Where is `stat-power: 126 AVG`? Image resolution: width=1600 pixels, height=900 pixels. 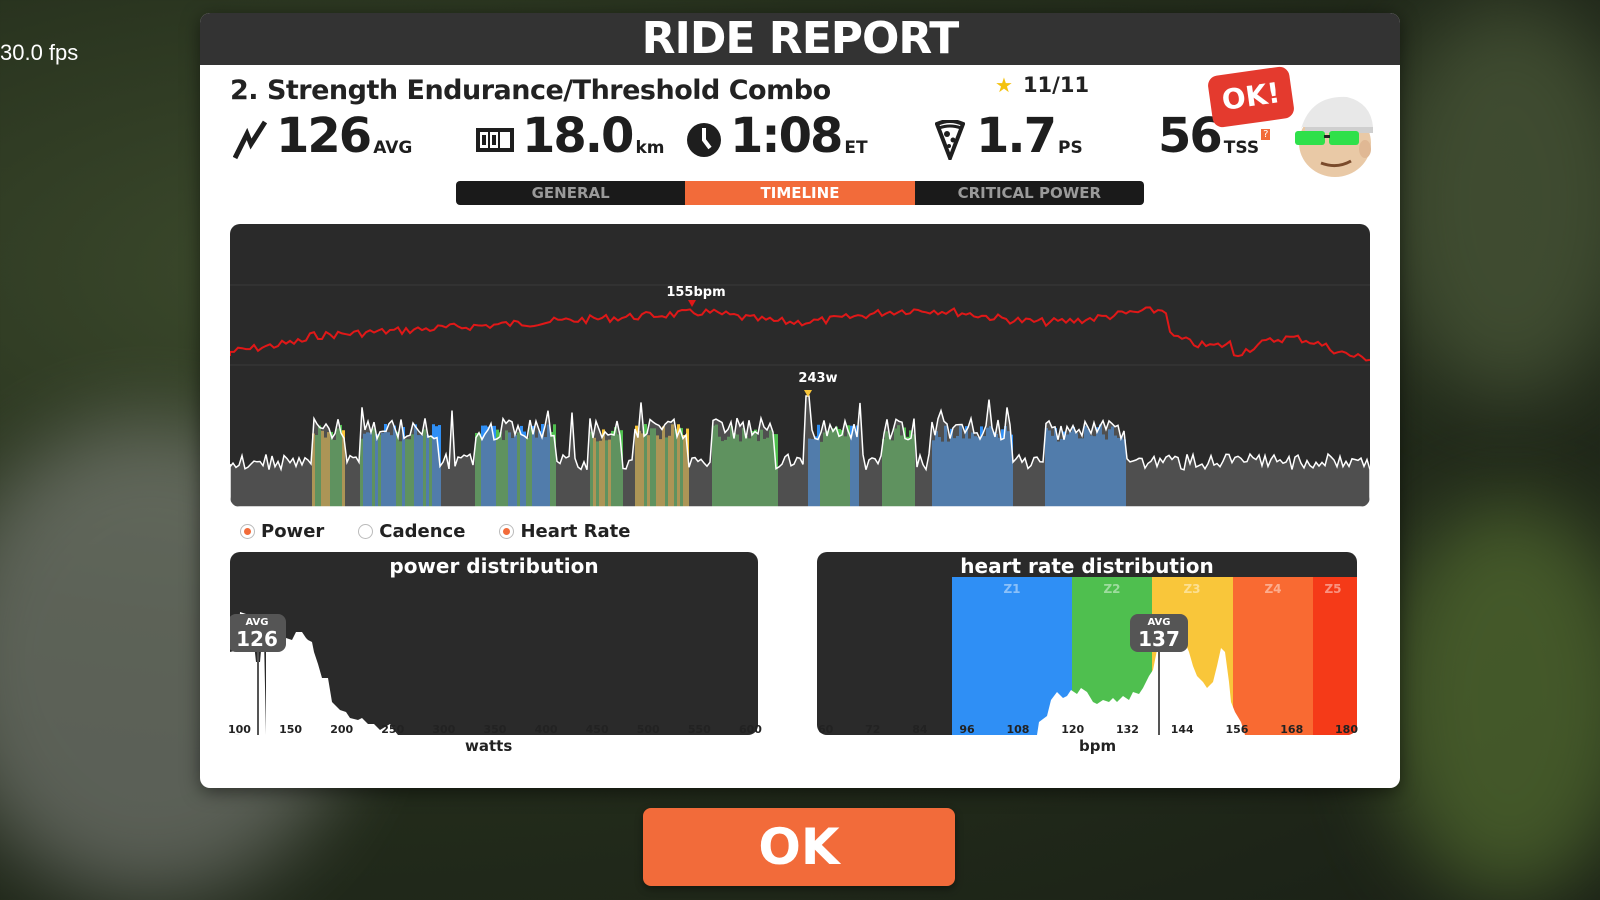 stat-power: 126 AVG is located at coordinates (321, 136).